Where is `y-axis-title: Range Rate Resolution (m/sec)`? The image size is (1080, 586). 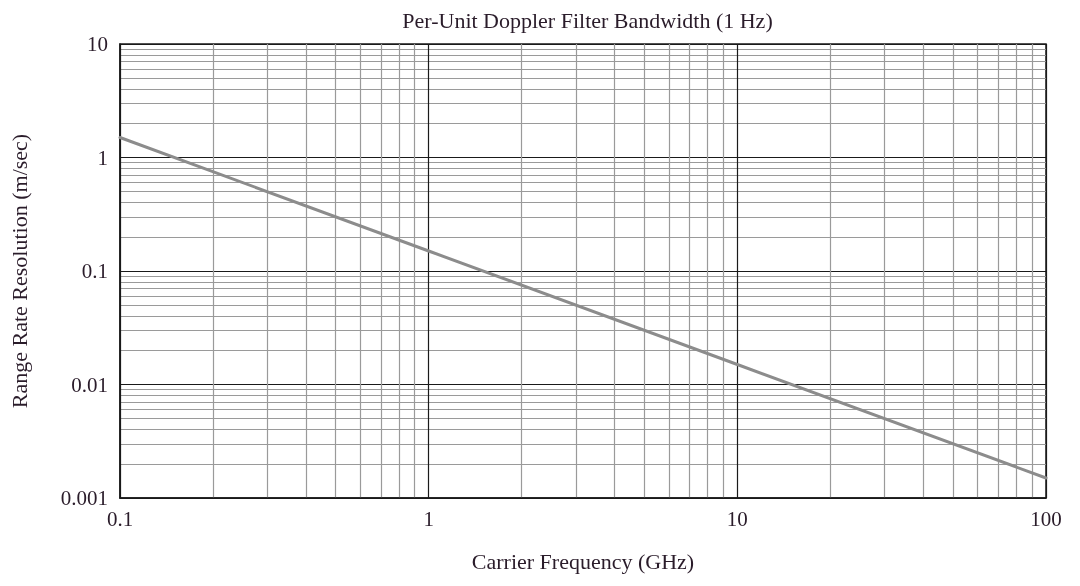
y-axis-title: Range Rate Resolution (m/sec) is located at coordinates (19, 271).